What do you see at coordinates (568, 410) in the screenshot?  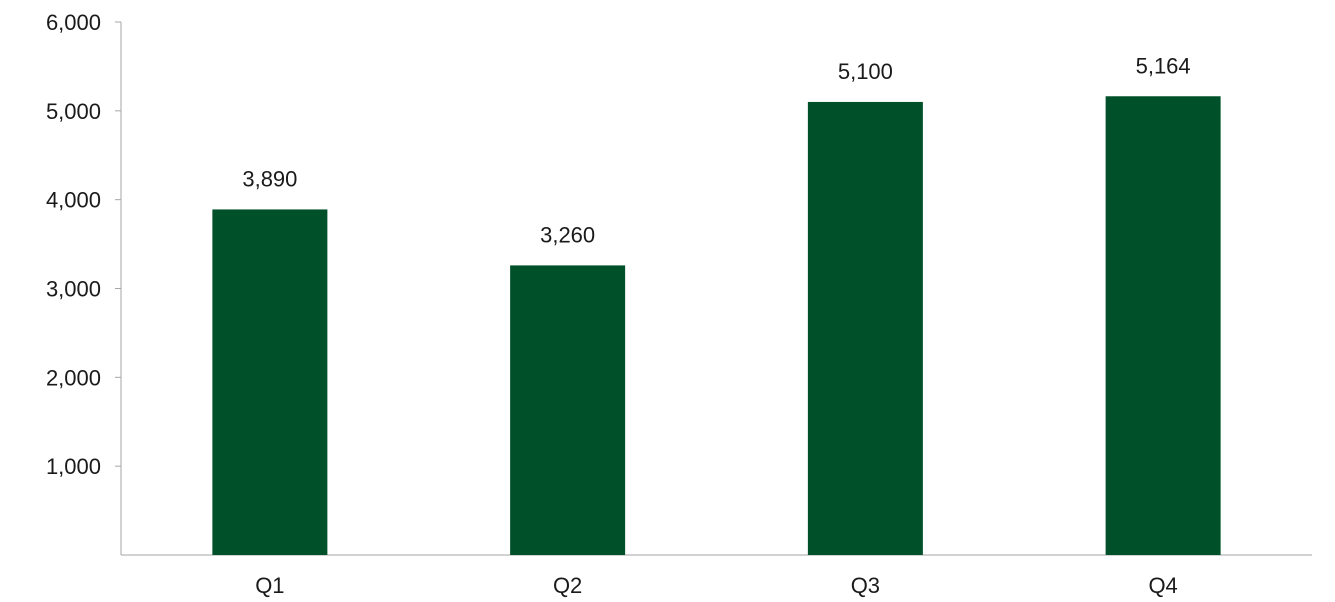 I see `bar-q2` at bounding box center [568, 410].